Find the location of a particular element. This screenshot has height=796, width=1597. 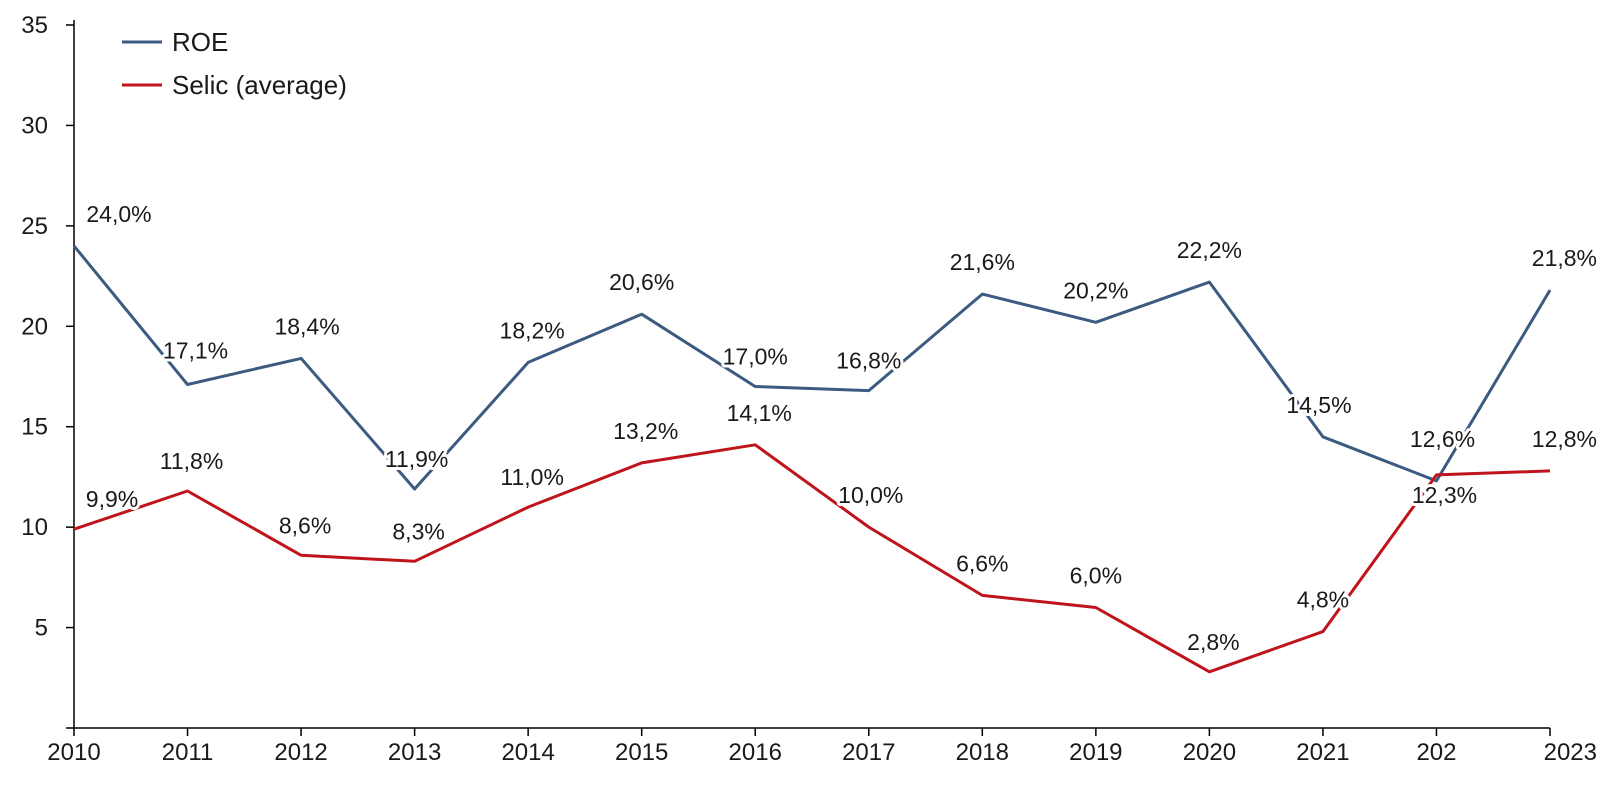

data-label: 11,9% is located at coordinates (417, 459).